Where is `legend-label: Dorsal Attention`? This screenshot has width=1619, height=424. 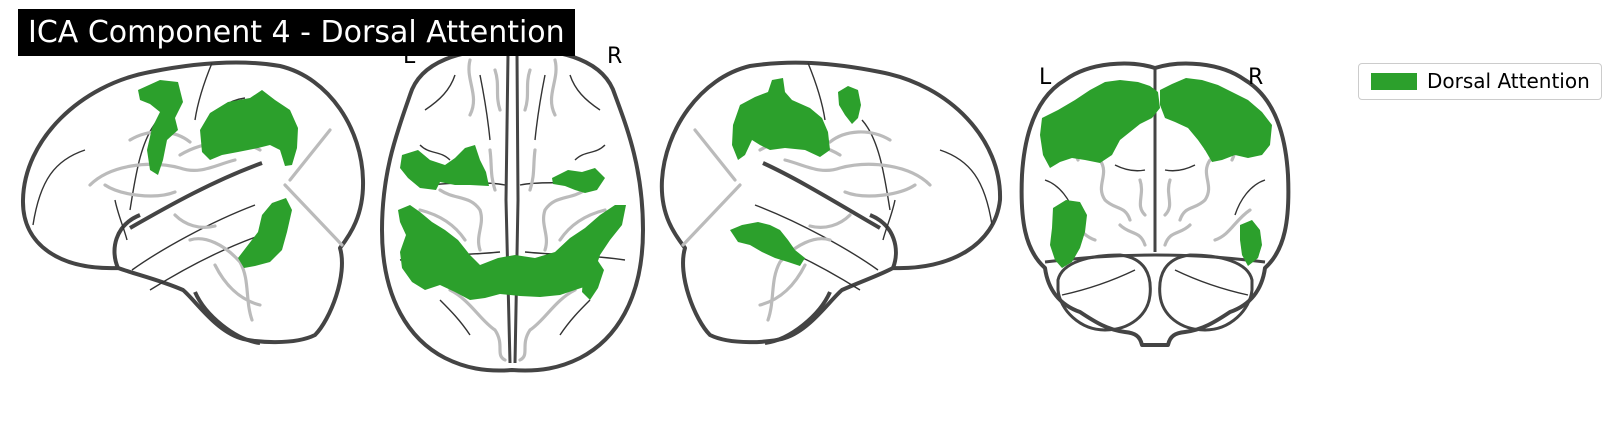 legend-label: Dorsal Attention is located at coordinates (1508, 81).